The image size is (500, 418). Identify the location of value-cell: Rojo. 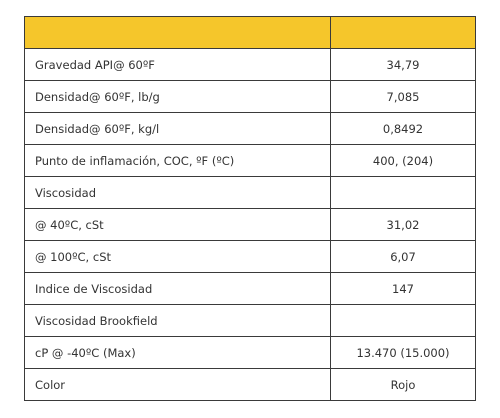
(403, 384).